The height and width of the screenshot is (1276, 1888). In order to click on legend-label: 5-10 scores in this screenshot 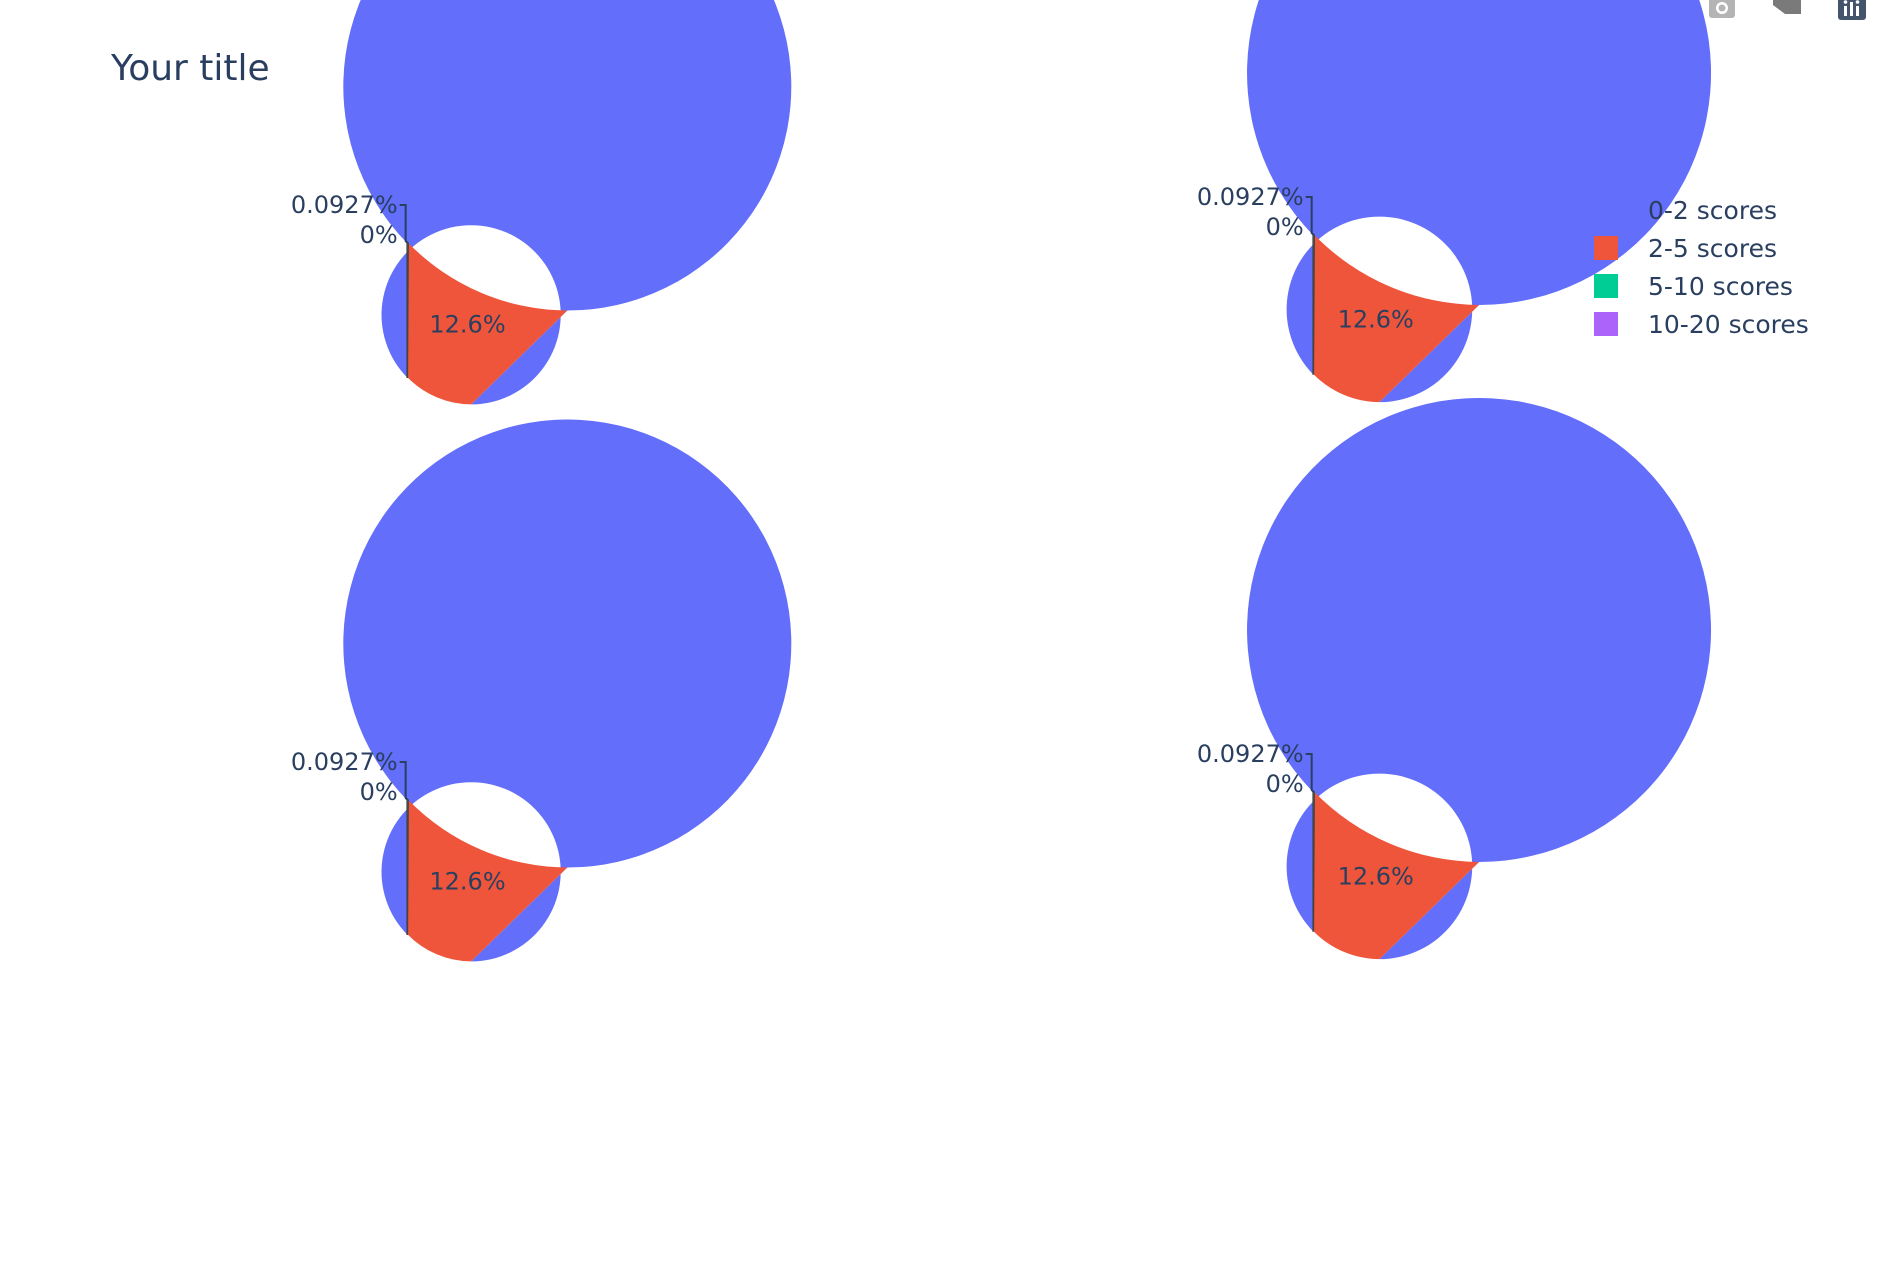, I will do `click(1720, 286)`.